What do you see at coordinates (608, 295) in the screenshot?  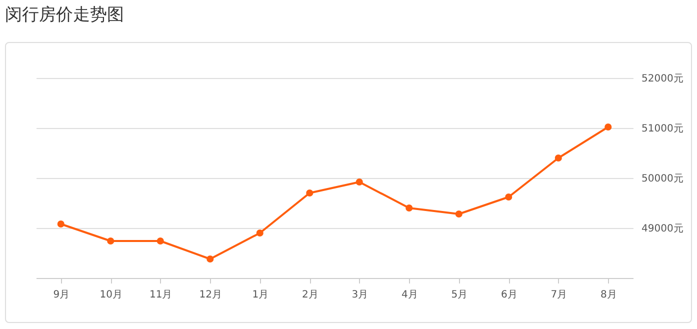 I see `x-tick-label: 8月` at bounding box center [608, 295].